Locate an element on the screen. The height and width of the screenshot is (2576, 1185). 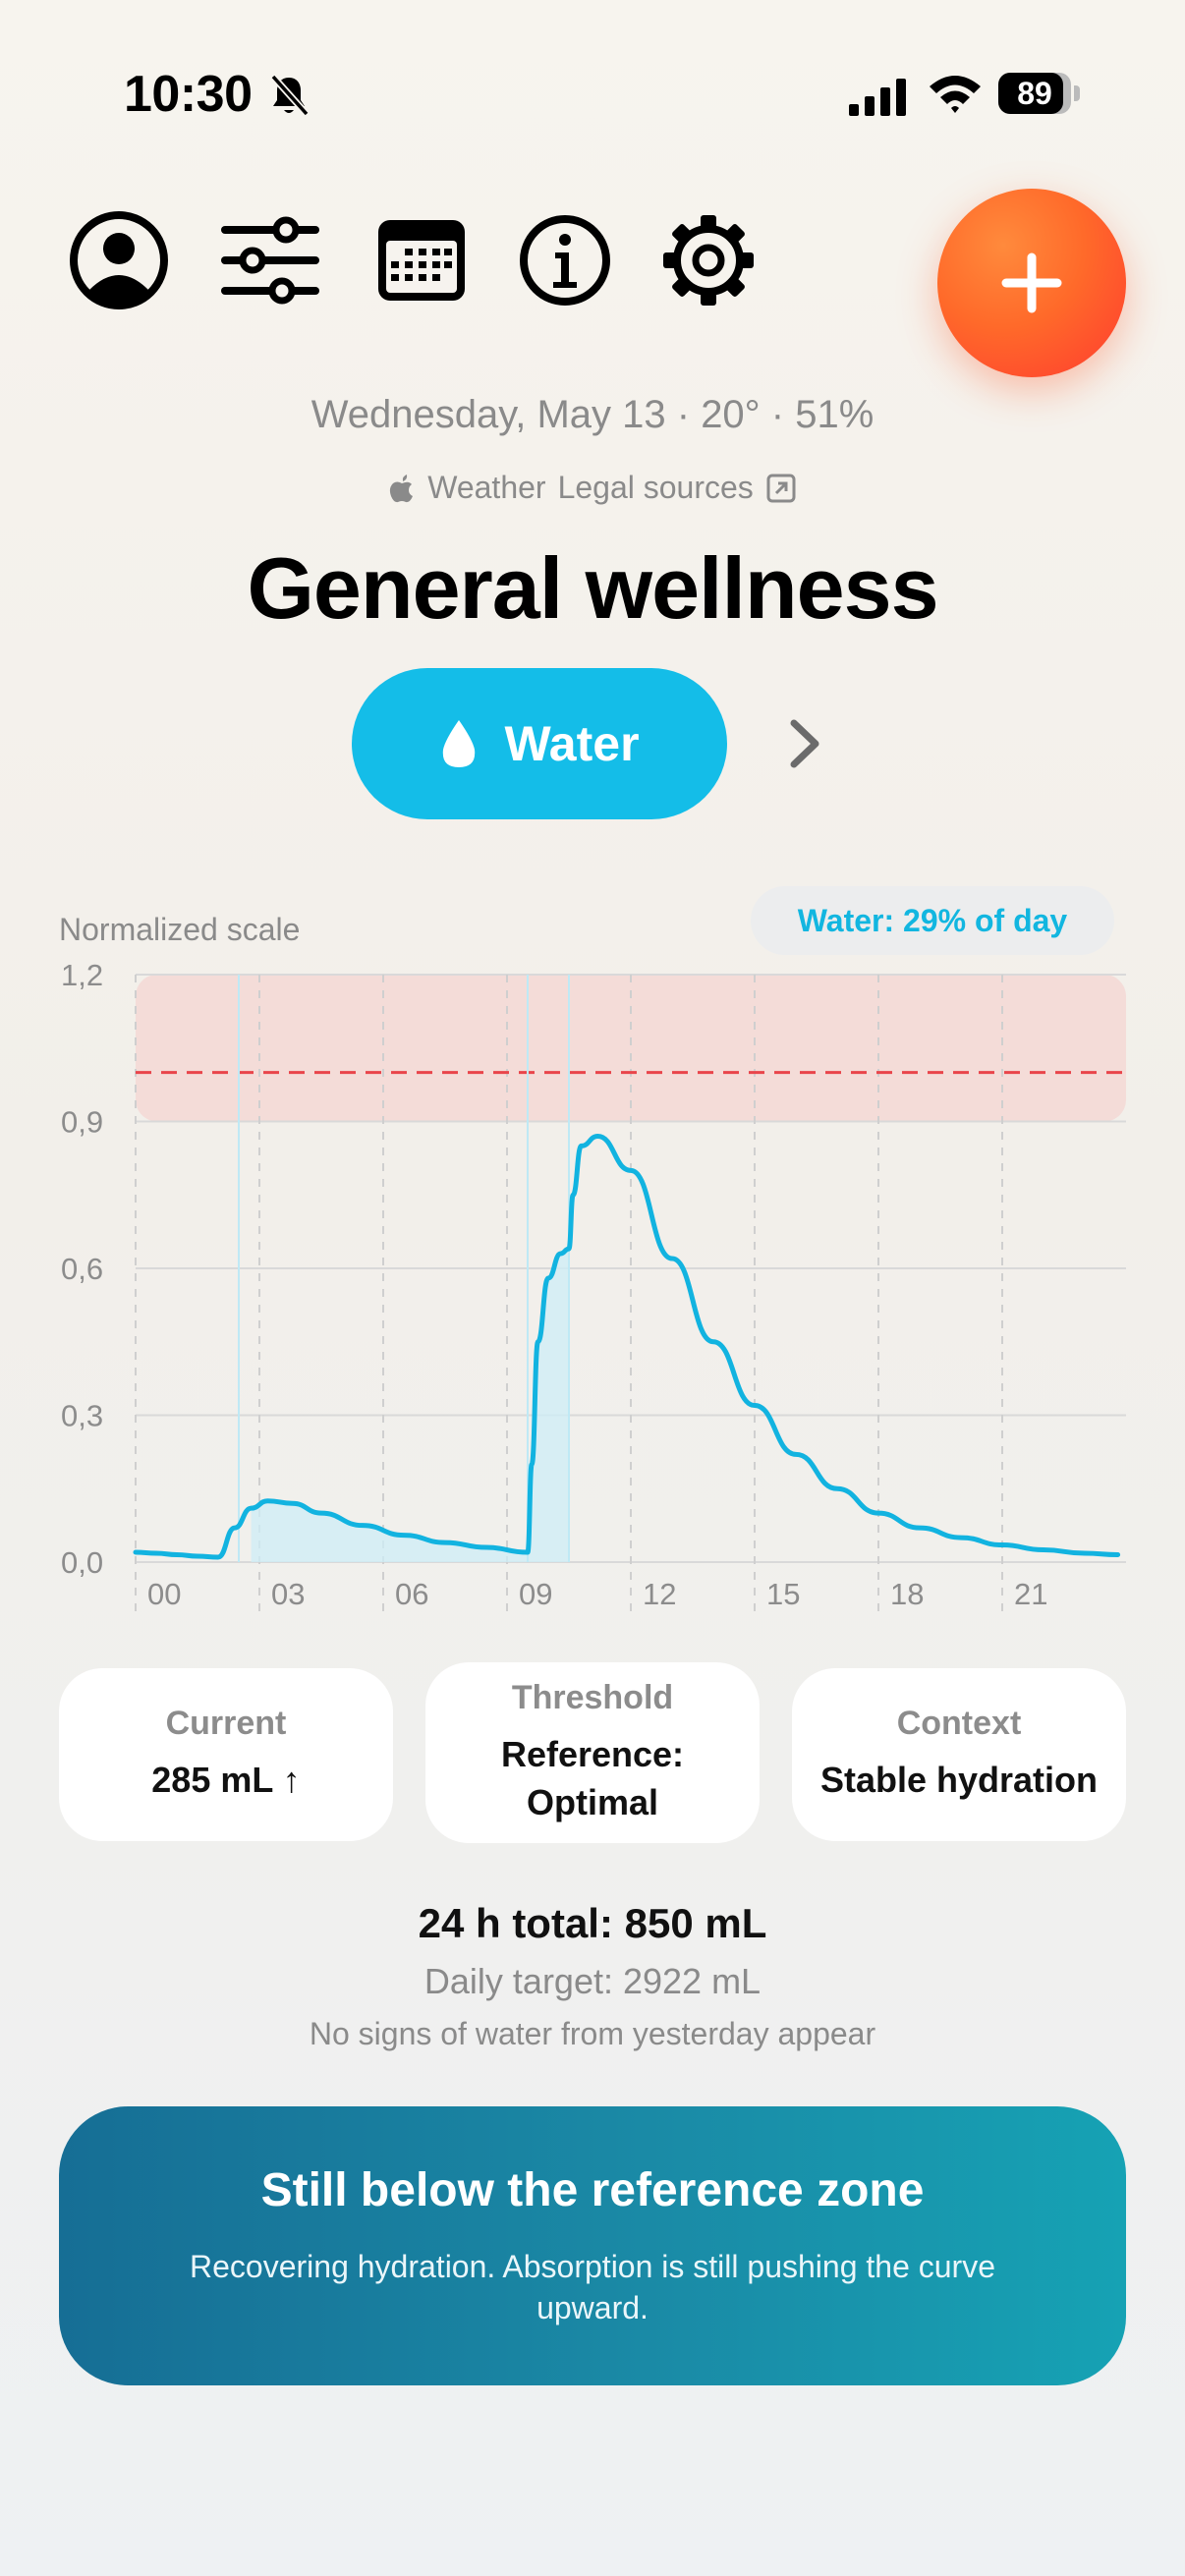
profile-button is located at coordinates (119, 260).